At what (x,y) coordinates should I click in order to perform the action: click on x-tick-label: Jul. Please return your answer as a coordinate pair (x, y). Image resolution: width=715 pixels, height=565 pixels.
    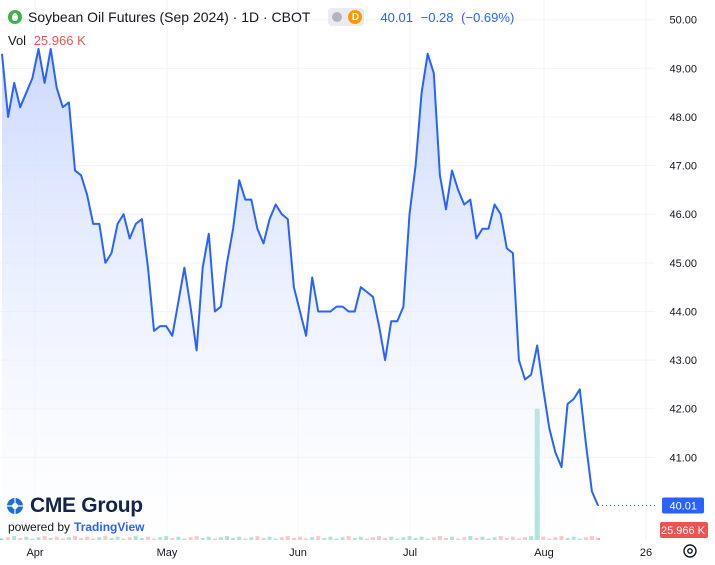
    Looking at the image, I should click on (410, 553).